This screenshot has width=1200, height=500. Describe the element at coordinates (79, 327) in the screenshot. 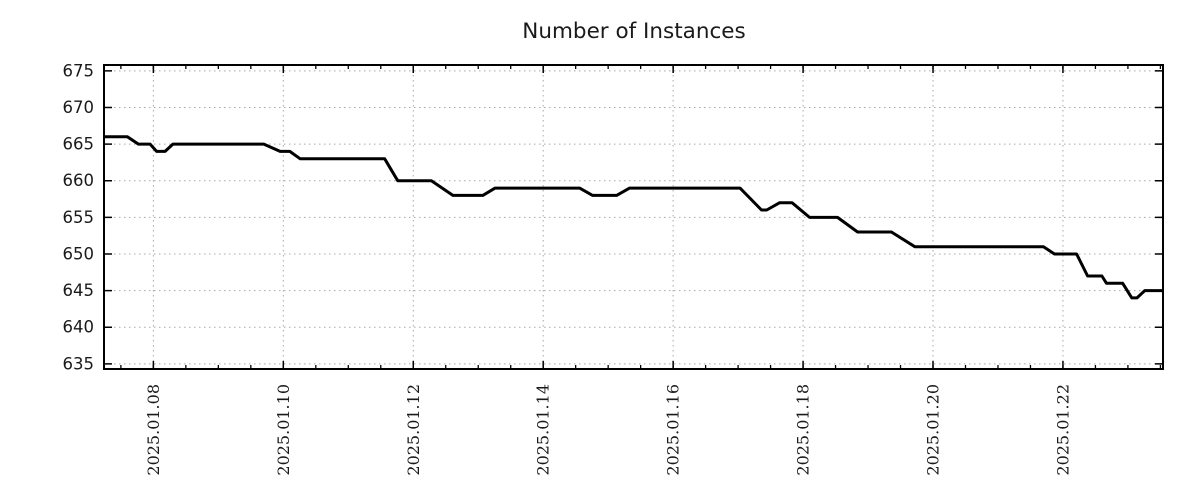

I see `y-tick-label: 640` at that location.